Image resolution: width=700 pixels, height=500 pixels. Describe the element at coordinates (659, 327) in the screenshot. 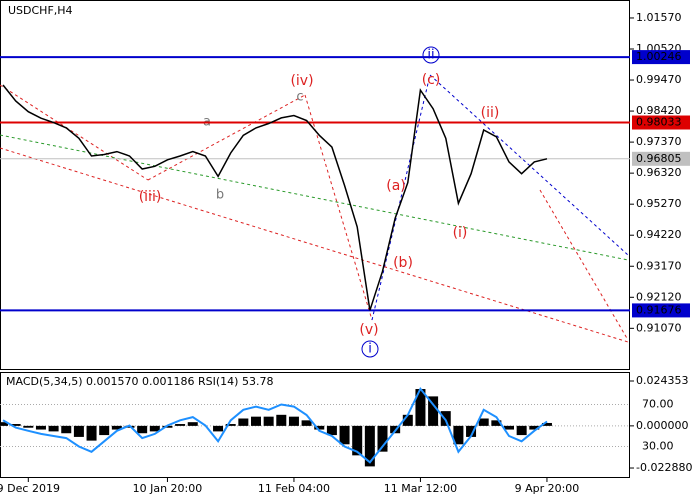

I see `y-tick-label: 0.91070` at that location.